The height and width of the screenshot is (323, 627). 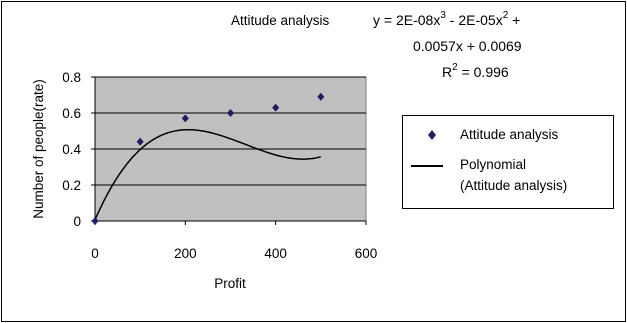 I want to click on legend-diamond-icon, so click(x=432, y=135).